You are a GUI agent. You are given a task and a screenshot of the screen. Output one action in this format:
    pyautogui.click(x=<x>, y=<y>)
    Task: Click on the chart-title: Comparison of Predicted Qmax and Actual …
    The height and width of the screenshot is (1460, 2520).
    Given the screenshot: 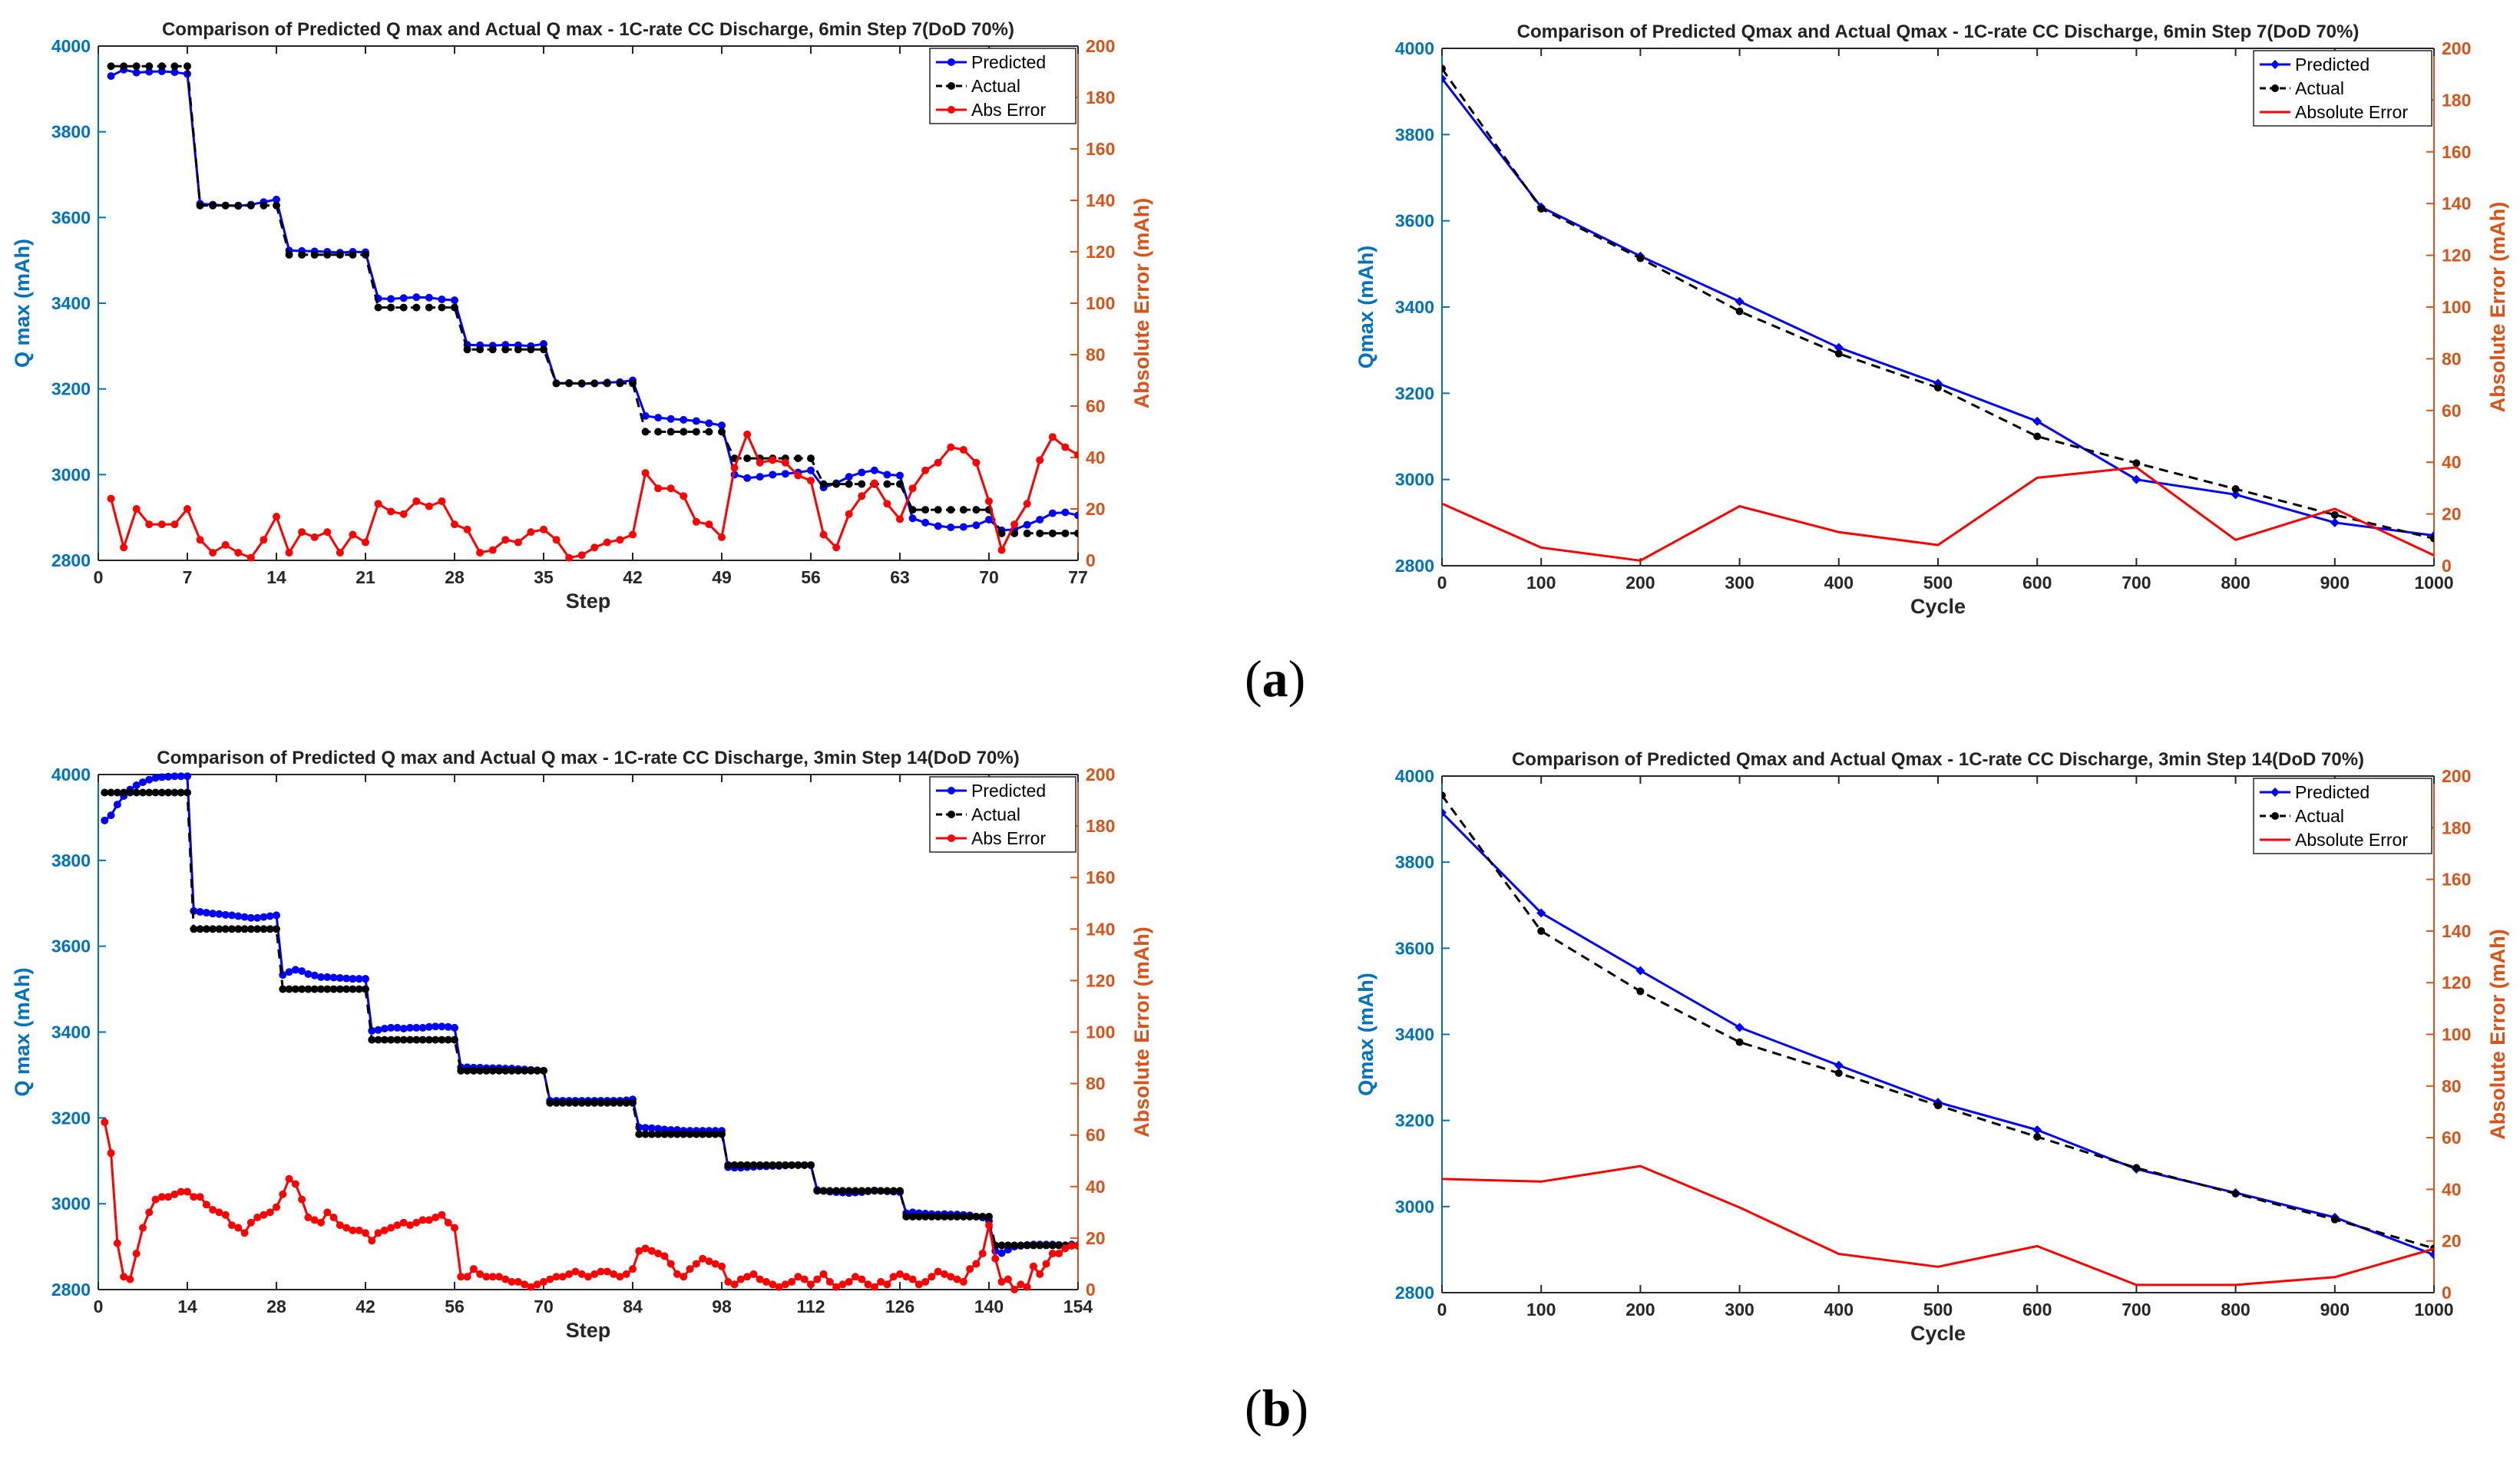 What is the action you would take?
    pyautogui.click(x=1938, y=759)
    